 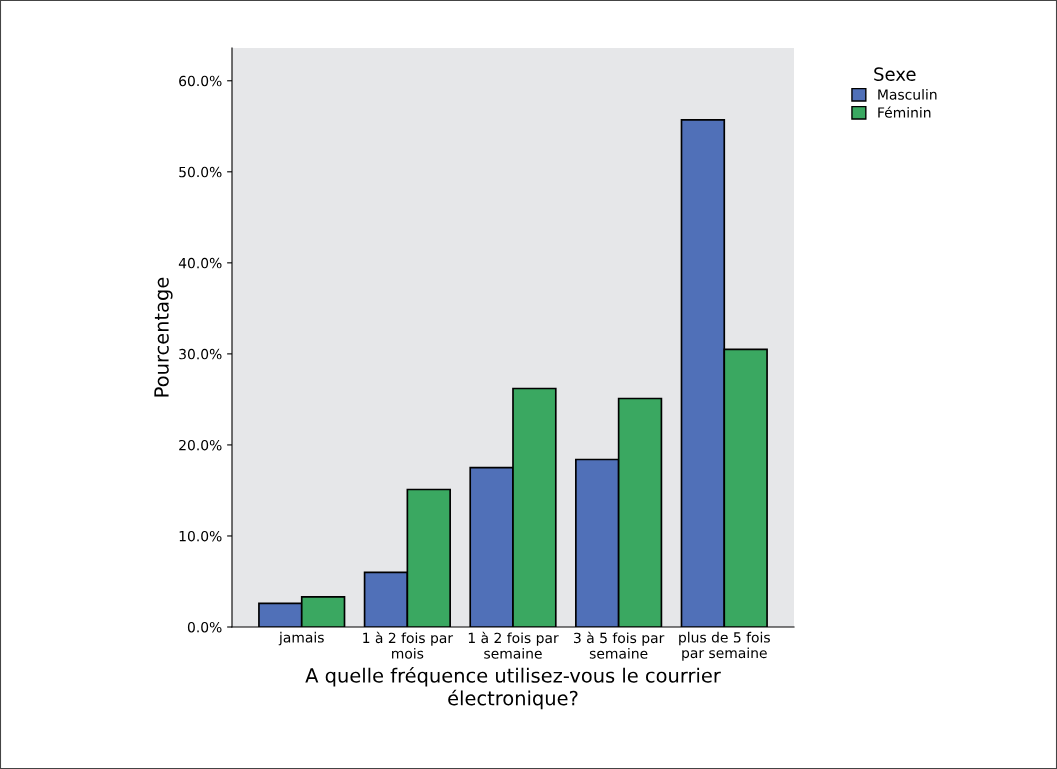 I want to click on y-axis-title: Pourcentage, so click(x=163, y=337).